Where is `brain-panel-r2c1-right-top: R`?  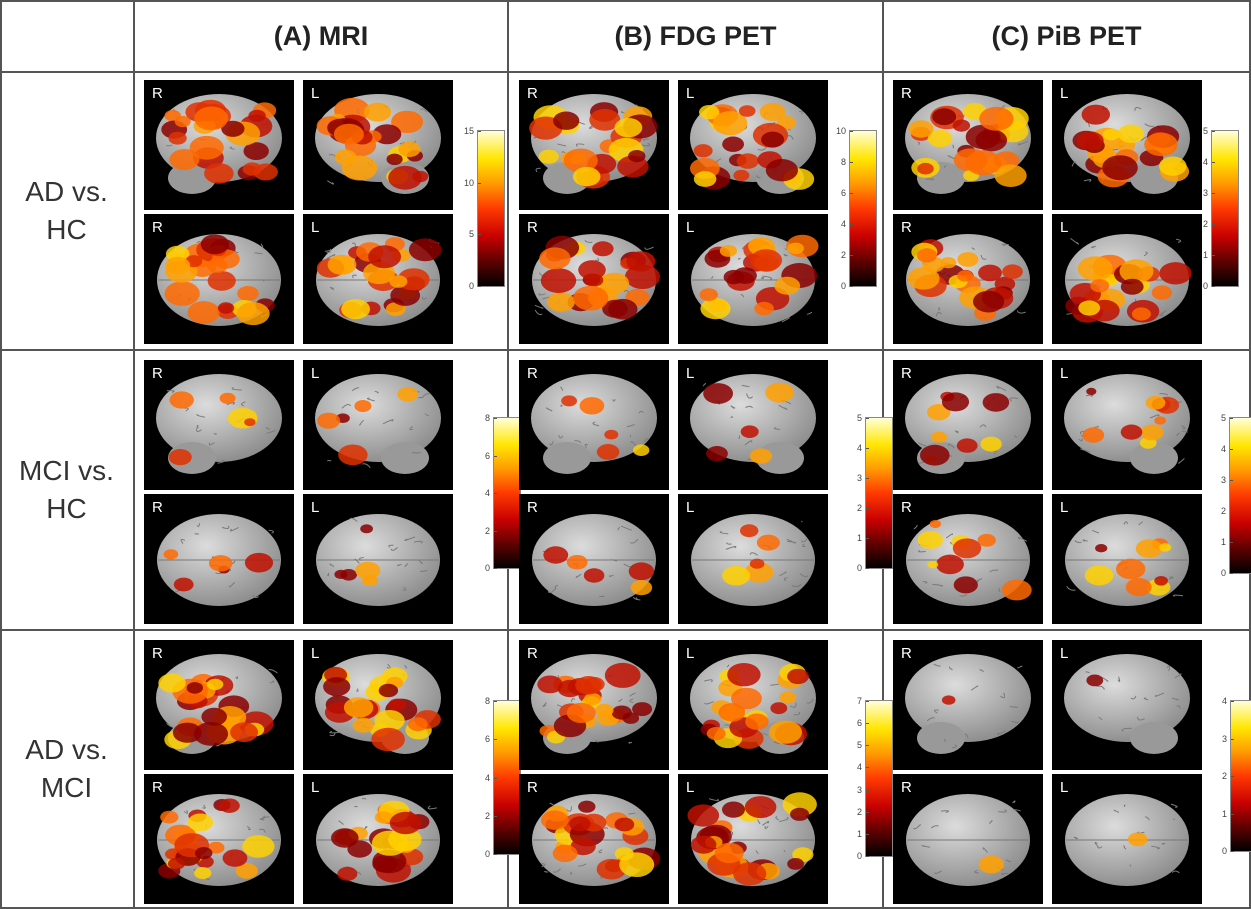
brain-panel-r2c1-right-top: R is located at coordinates (594, 839).